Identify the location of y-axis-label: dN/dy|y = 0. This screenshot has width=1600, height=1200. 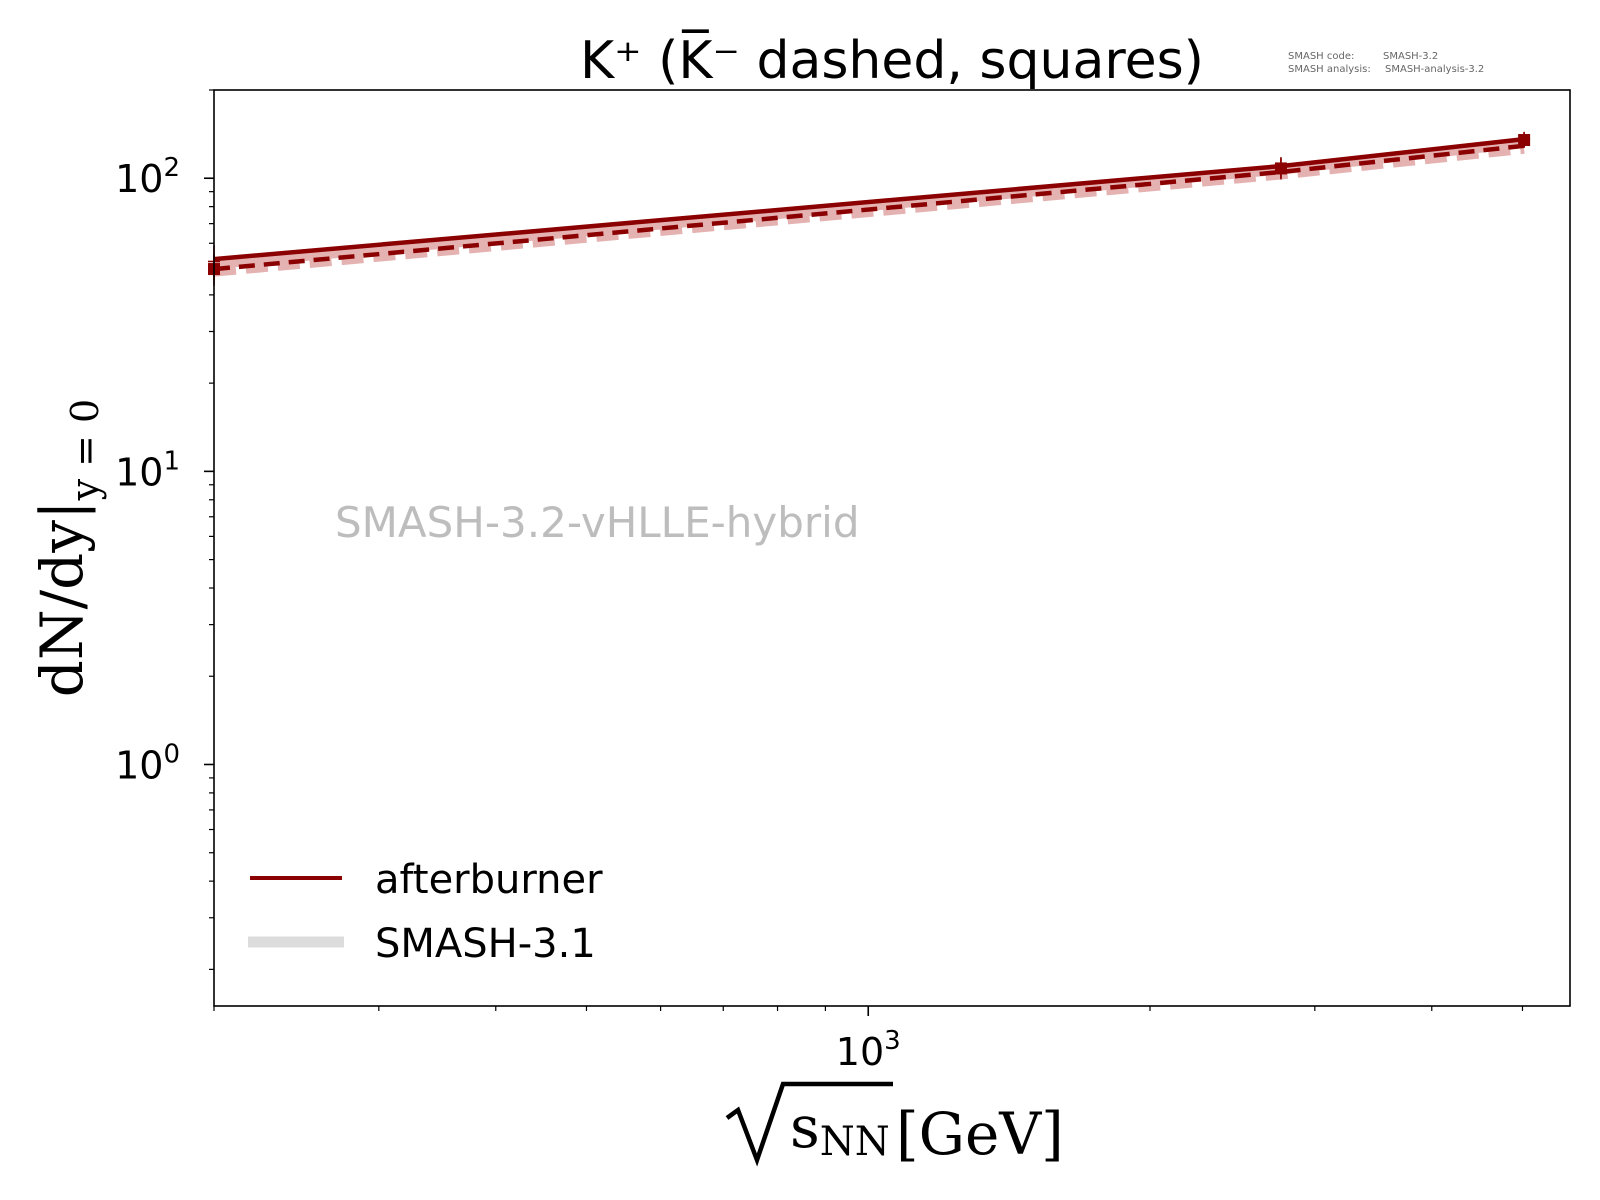
(67, 548).